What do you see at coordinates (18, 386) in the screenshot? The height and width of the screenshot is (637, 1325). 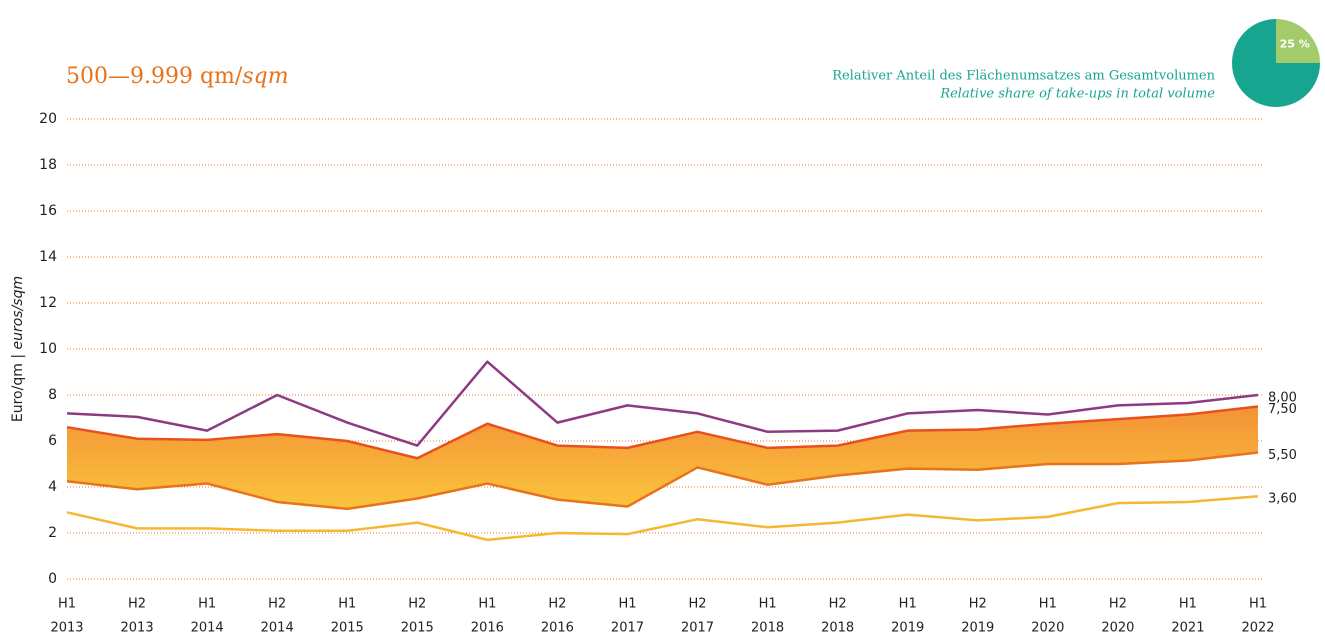 I see `y-label-de: Euro/qm |` at bounding box center [18, 386].